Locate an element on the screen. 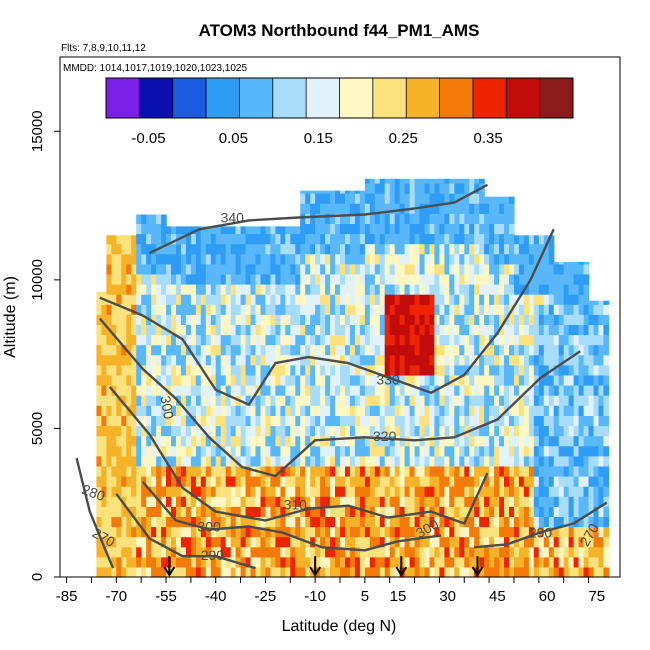 The height and width of the screenshot is (650, 650). x-tick-label: 60 is located at coordinates (547, 596).